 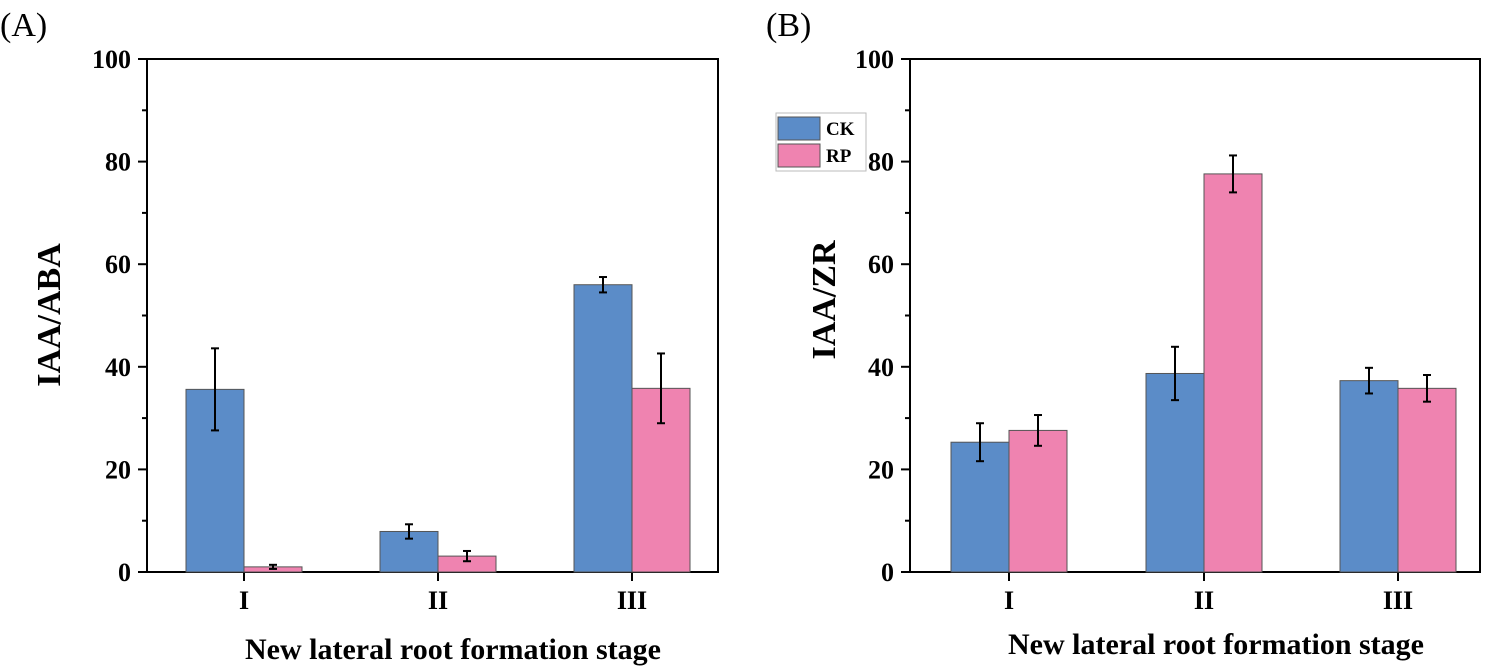 What do you see at coordinates (49, 315) in the screenshot?
I see `y-axis-title: IAA/ABA` at bounding box center [49, 315].